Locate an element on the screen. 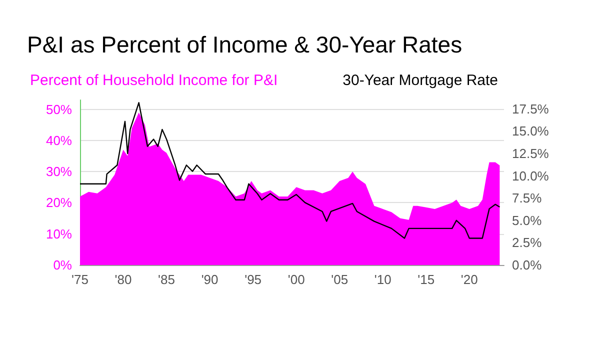  y2-tick-label: 5.0% is located at coordinates (527, 220).